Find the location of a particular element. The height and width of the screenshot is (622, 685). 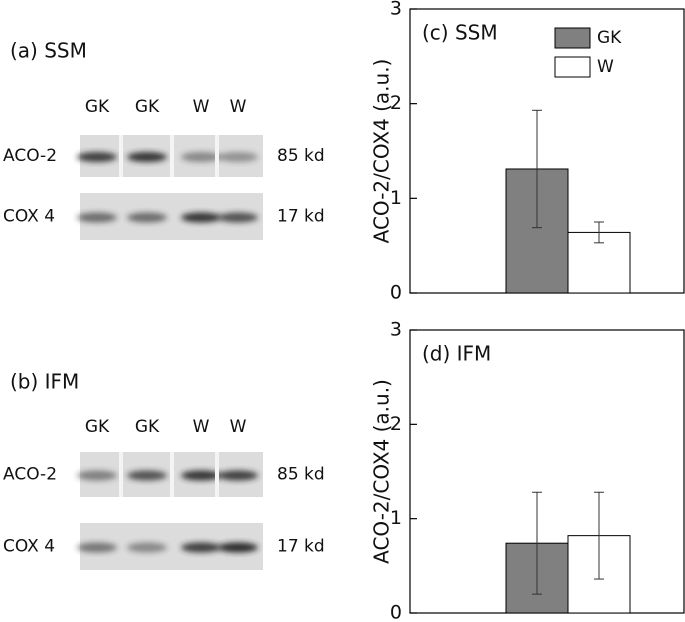

legend-label: GK is located at coordinates (609, 38).